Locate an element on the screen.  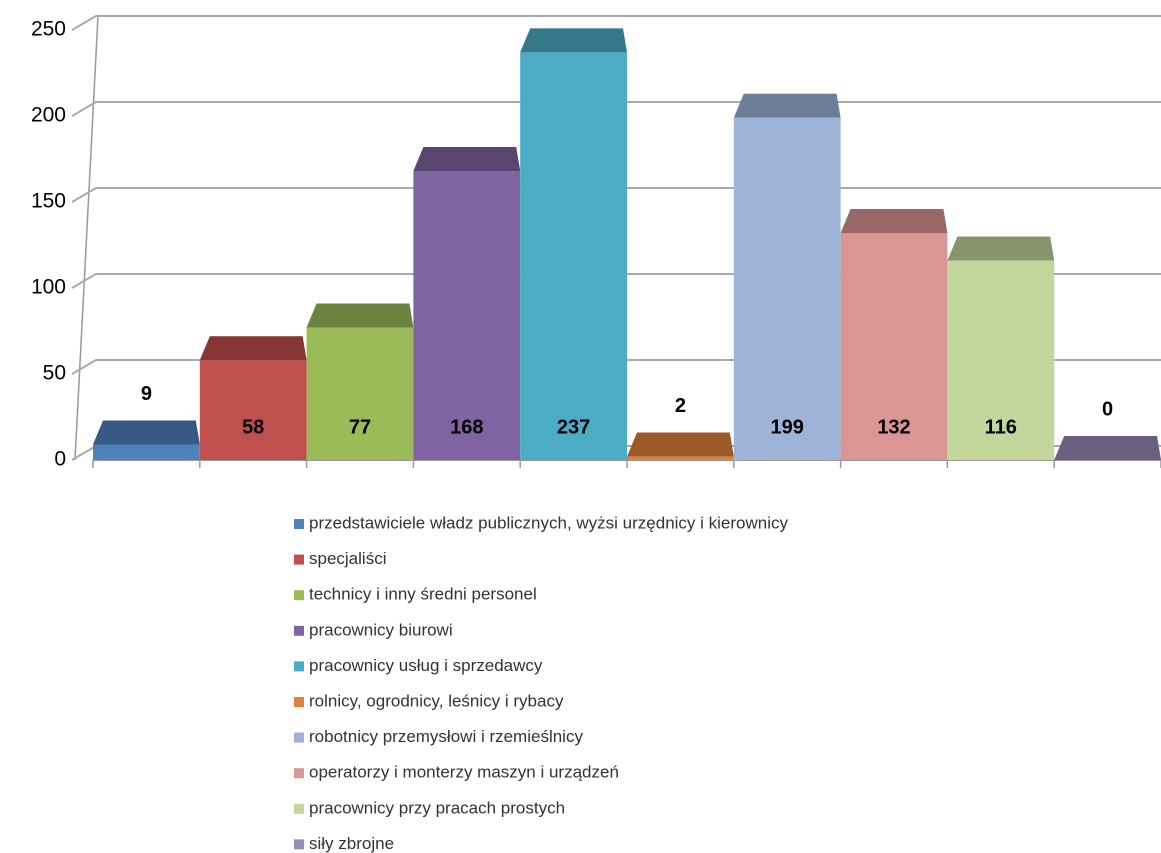
legend-label: operatorzy i monterzy maszyn i urządzeń is located at coordinates (464, 772).